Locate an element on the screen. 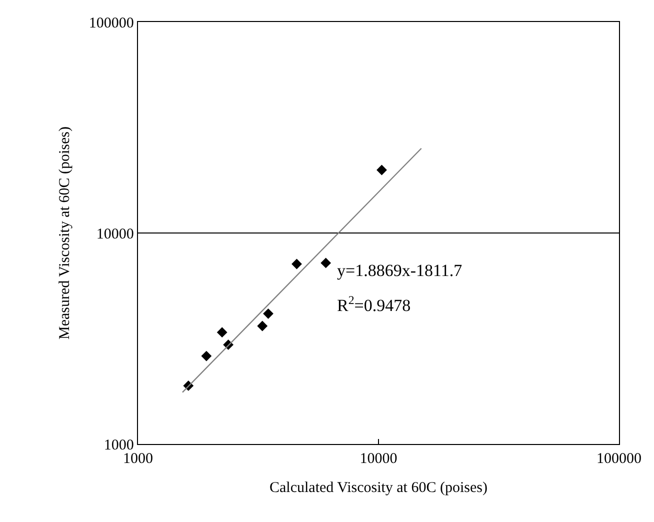 This screenshot has width=654, height=522. y-tick-label: 1000 is located at coordinates (119, 445).